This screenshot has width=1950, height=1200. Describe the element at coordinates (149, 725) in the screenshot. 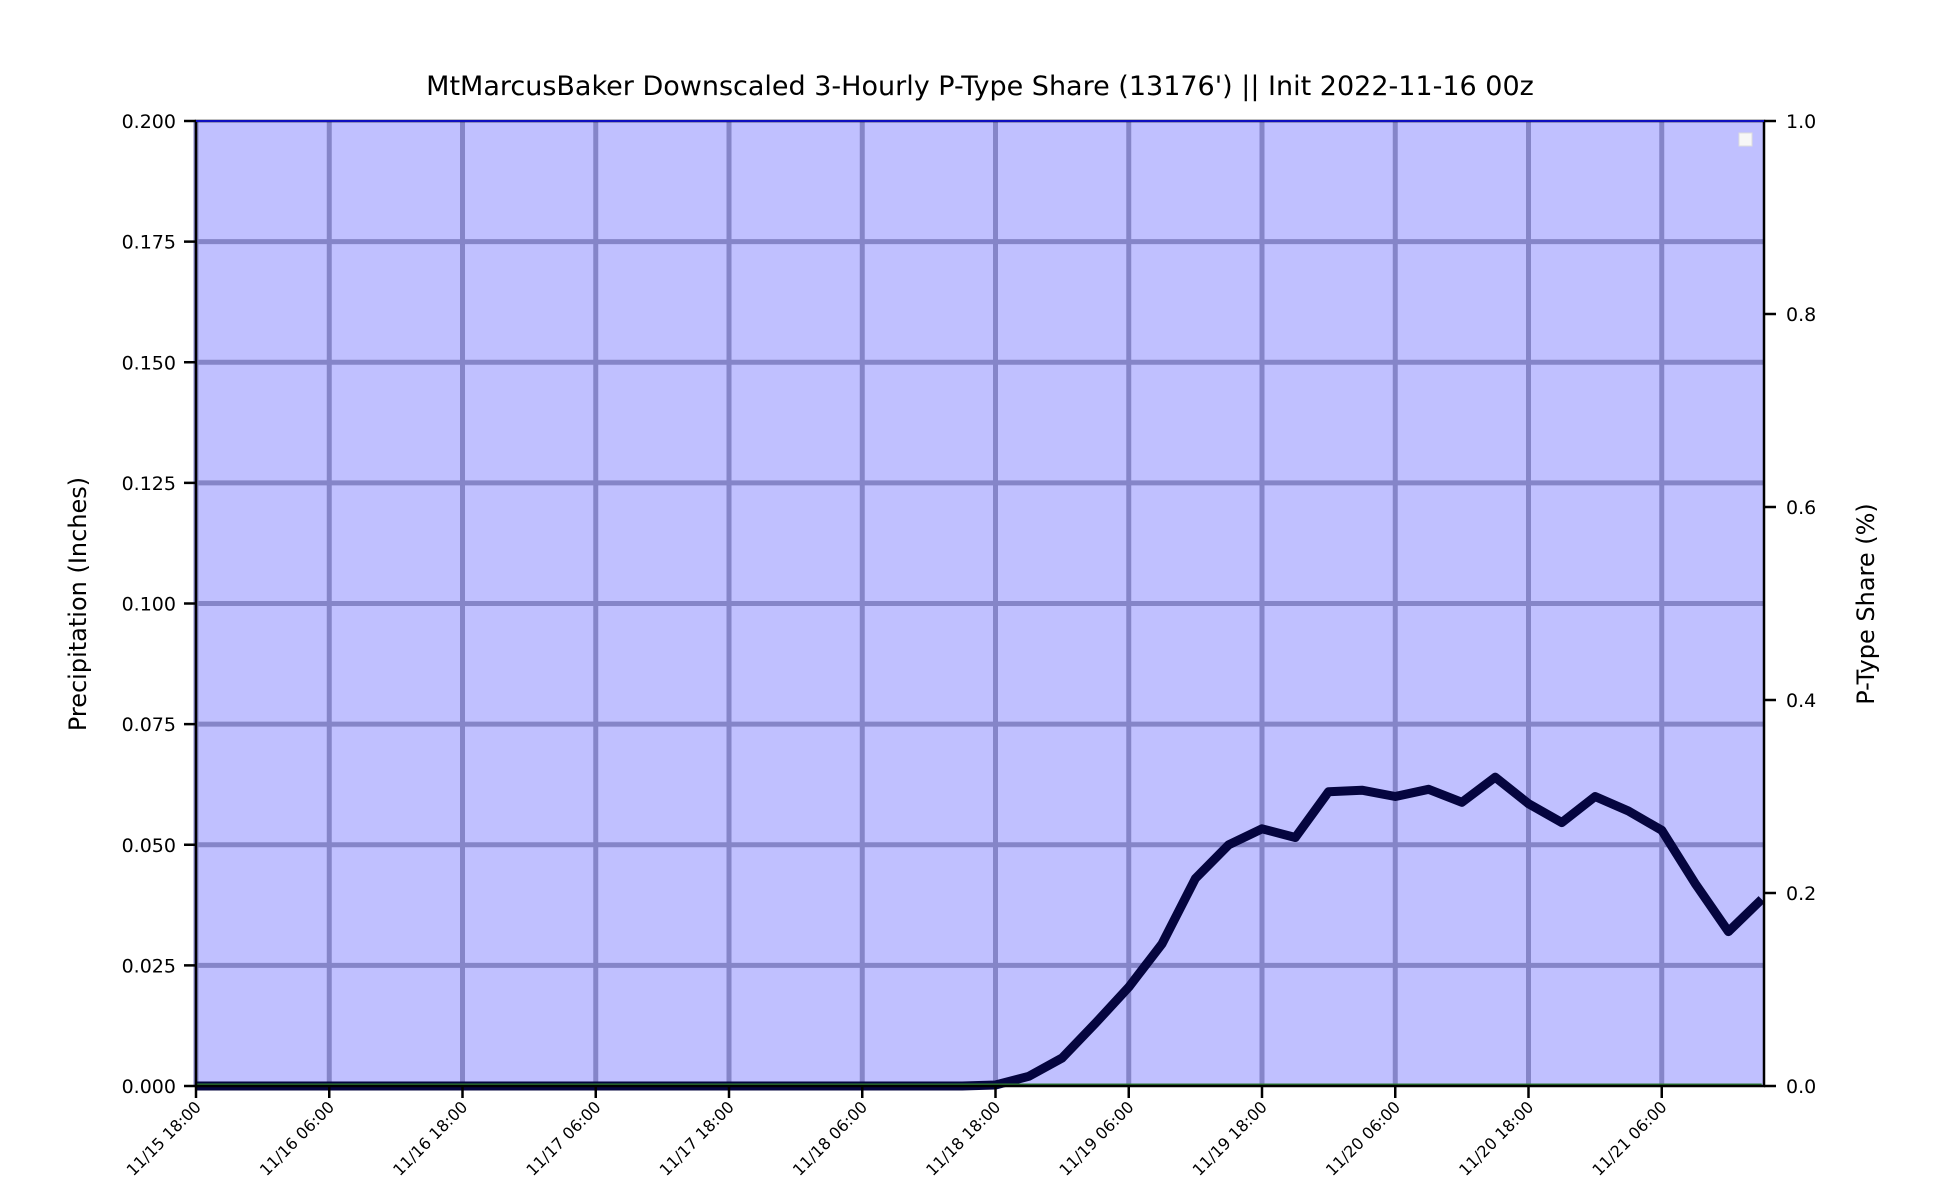

I see `y-tick-label: 0.075` at that location.